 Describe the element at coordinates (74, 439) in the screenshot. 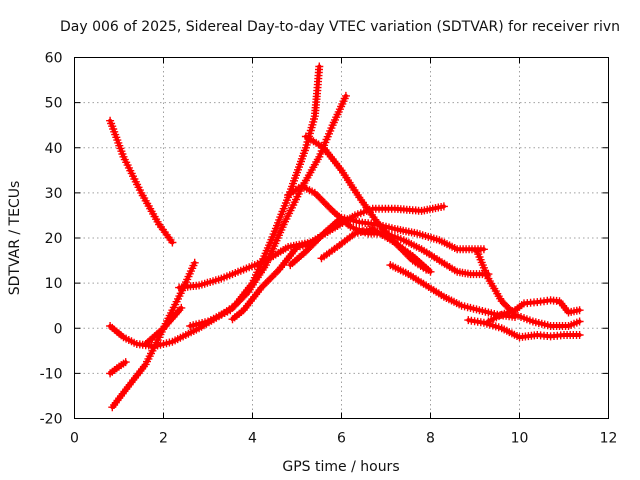

I see `x-tick-label: 0` at that location.